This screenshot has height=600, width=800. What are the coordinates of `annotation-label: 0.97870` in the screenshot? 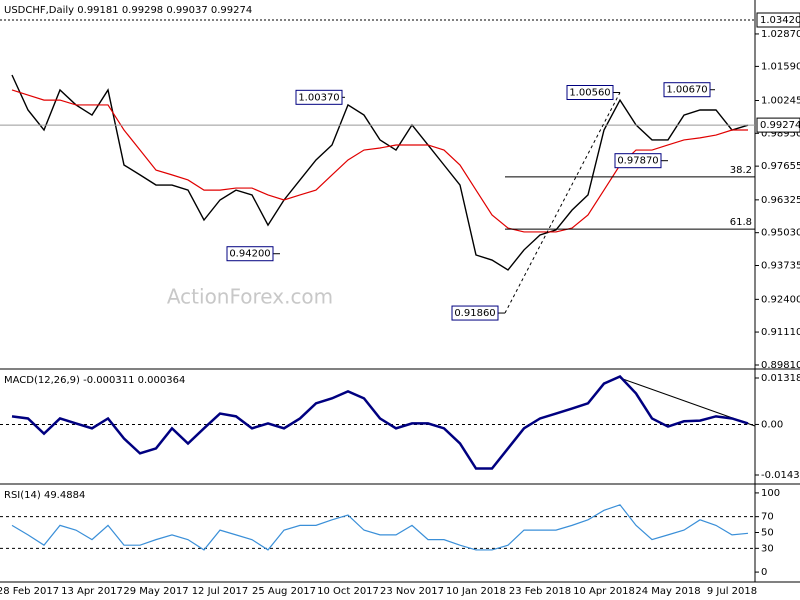 It's located at (637, 161).